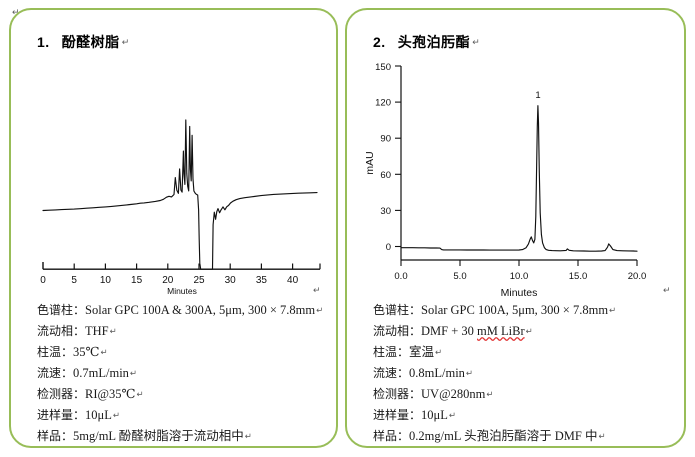 The image size is (695, 457). Describe the element at coordinates (515, 310) in the screenshot. I see `spec-value-column: Solar GPC 100A, 5μm, 300 × 7.8mm` at that location.